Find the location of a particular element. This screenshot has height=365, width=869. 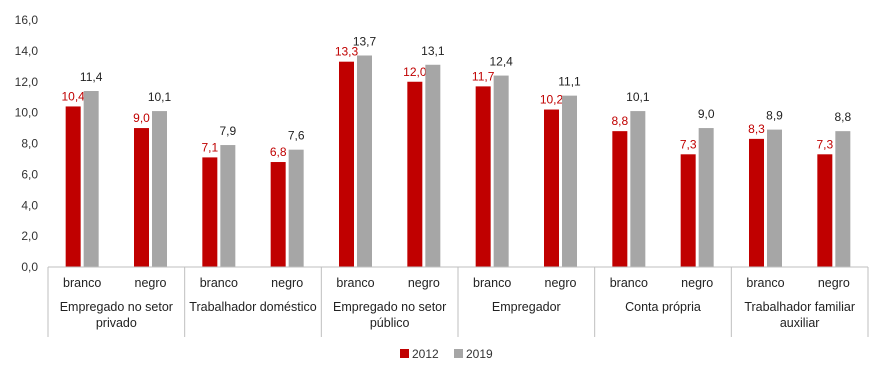

group-label: privado is located at coordinates (116, 323).